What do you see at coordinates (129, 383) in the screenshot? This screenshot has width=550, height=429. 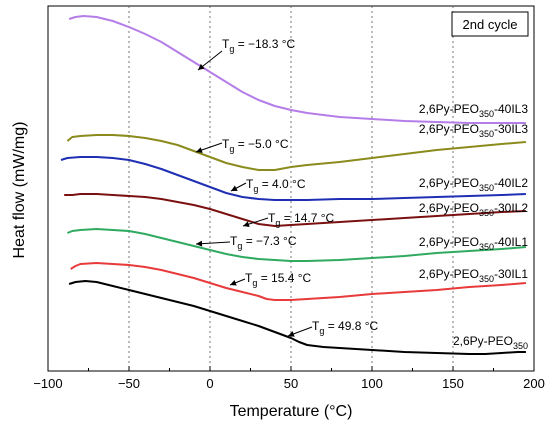 I see `x-tick-label: −50` at bounding box center [129, 383].